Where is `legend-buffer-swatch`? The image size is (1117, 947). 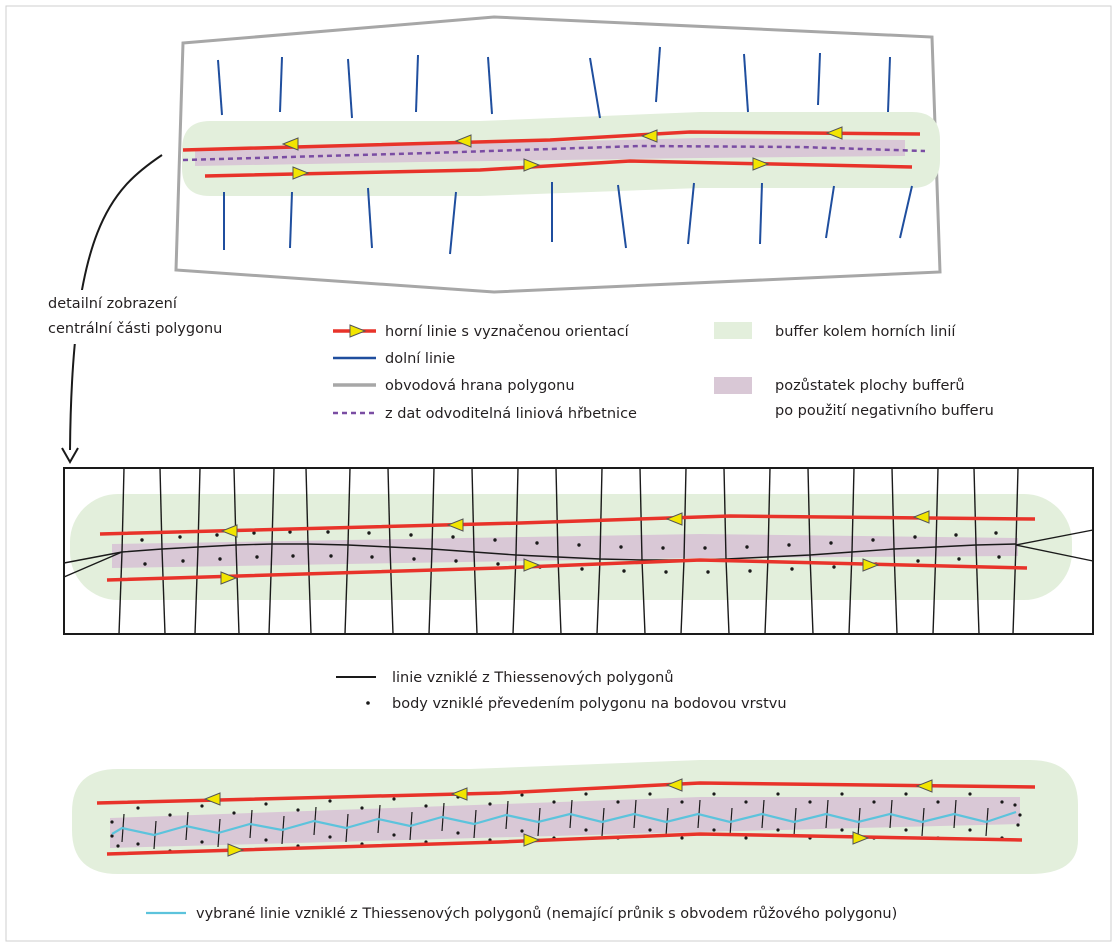 legend-buffer-swatch is located at coordinates (733, 330).